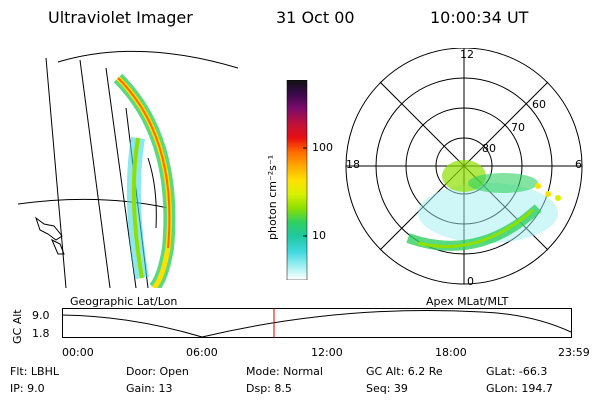  I want to click on timeline-xtick: 06:00, so click(202, 352).